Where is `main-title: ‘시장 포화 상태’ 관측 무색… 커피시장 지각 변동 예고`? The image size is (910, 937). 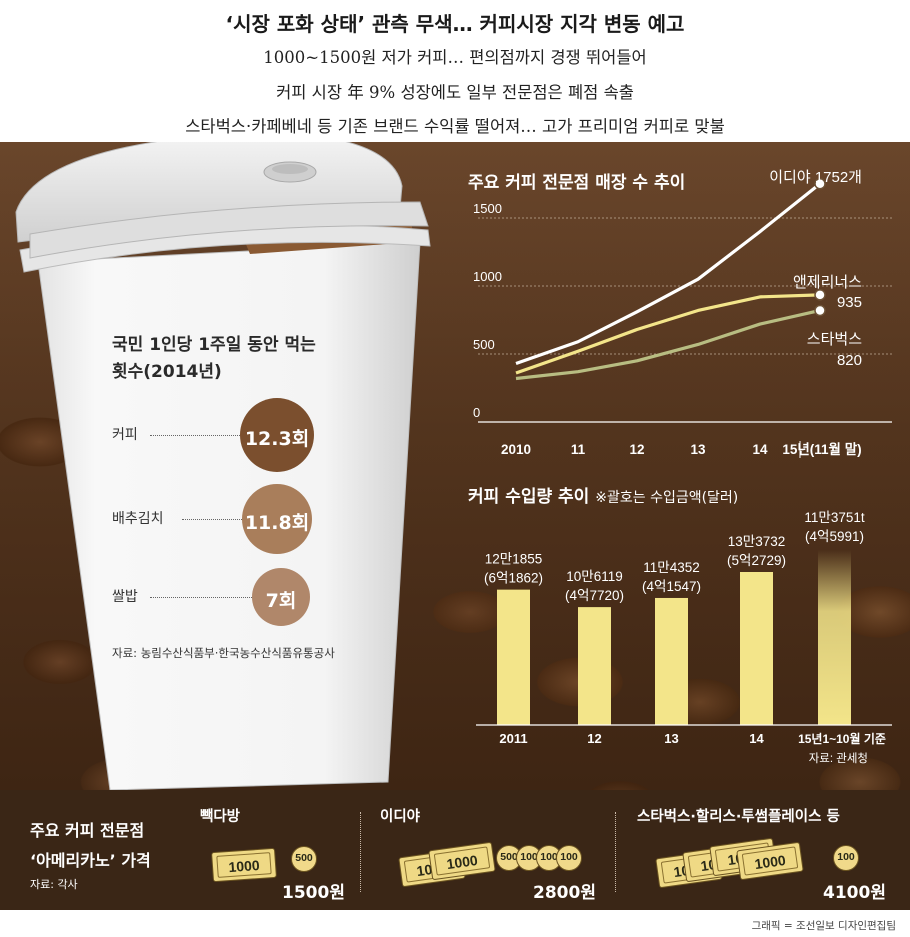
main-title: ‘시장 포화 상태’ 관측 무색… 커피시장 지각 변동 예고 is located at coordinates (455, 24).